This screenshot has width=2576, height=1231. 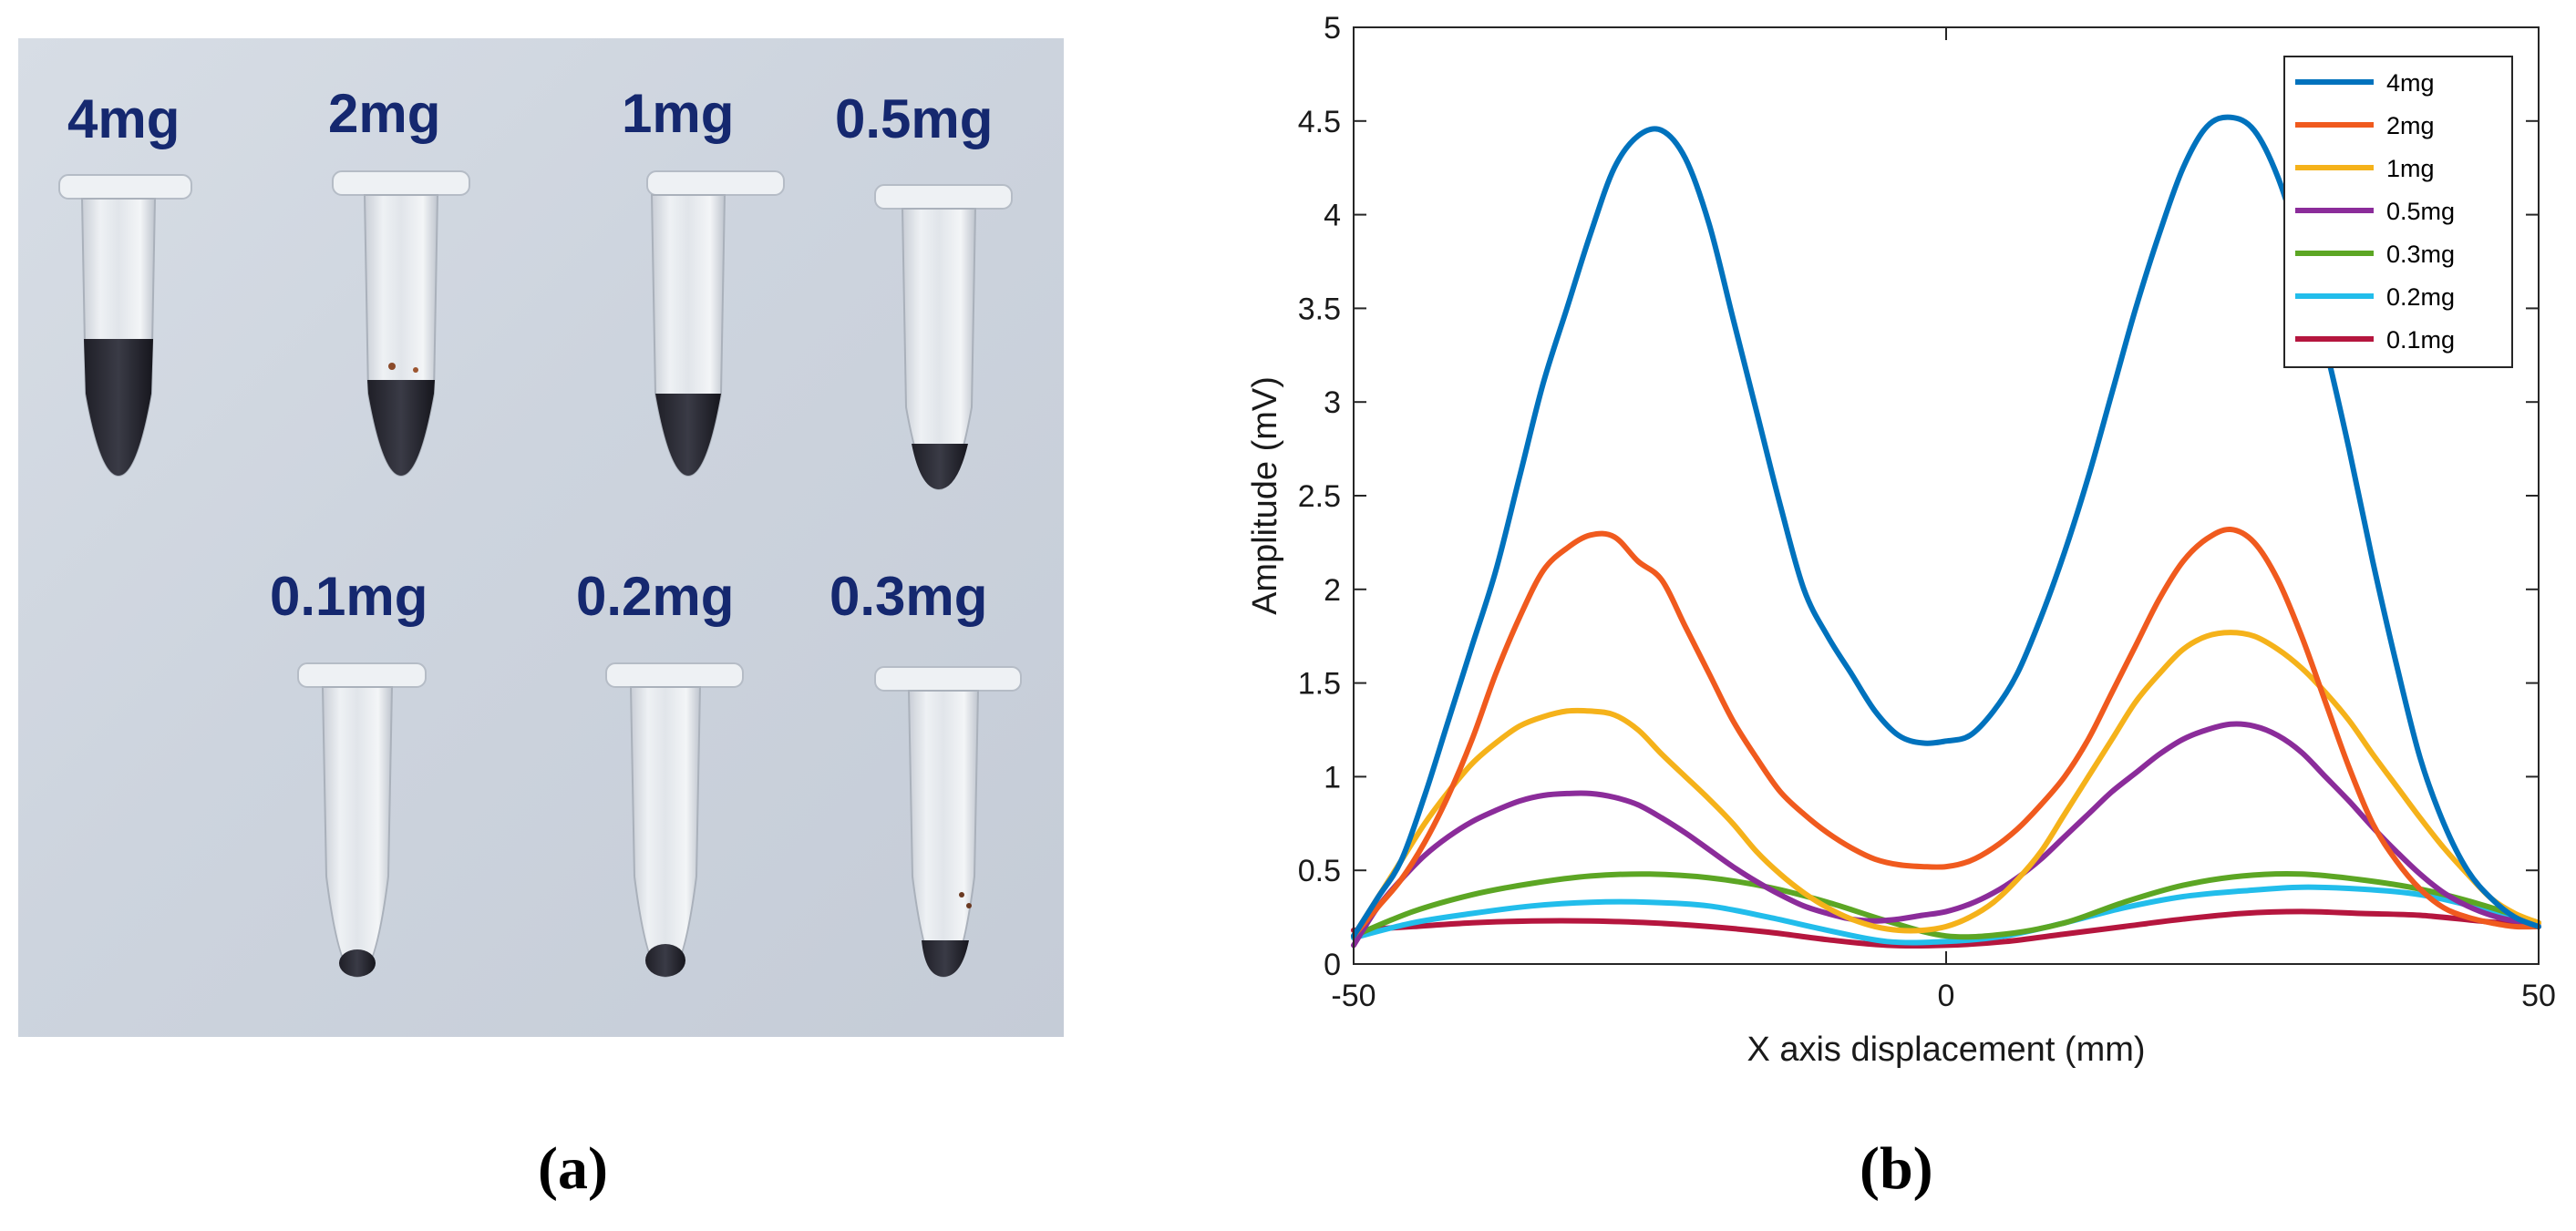 I want to click on series-line-1mg, so click(x=1946, y=785).